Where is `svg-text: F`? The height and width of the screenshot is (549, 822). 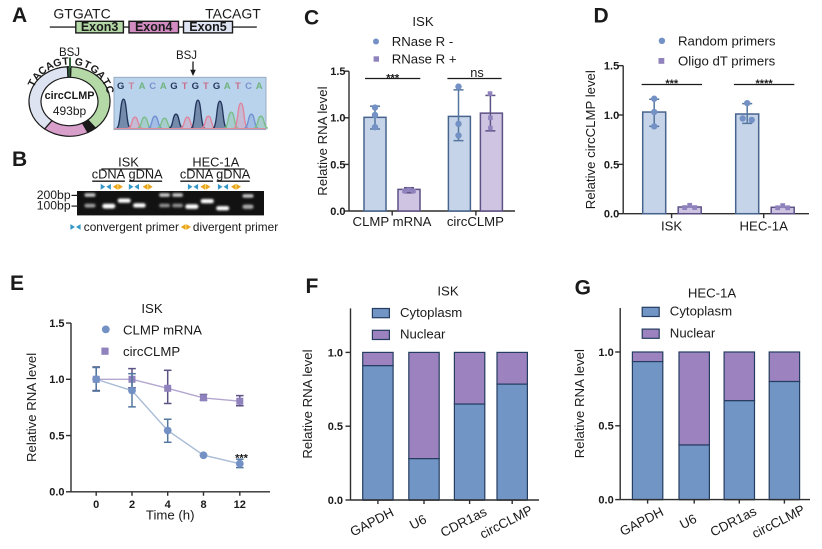 svg-text: F is located at coordinates (312, 286).